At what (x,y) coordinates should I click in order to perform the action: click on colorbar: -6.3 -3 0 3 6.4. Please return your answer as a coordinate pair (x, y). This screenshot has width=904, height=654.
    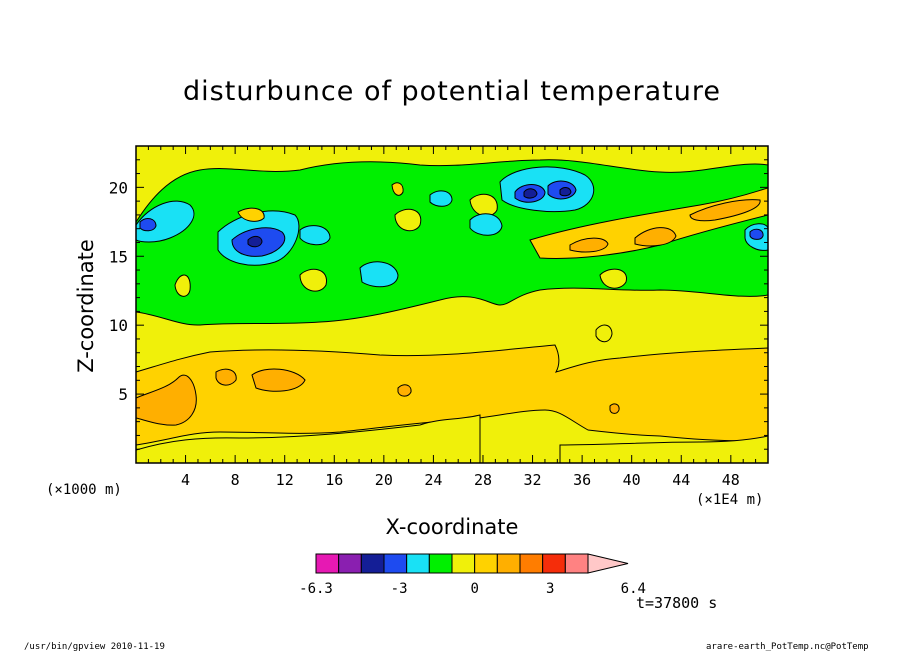
    Looking at the image, I should click on (472, 575).